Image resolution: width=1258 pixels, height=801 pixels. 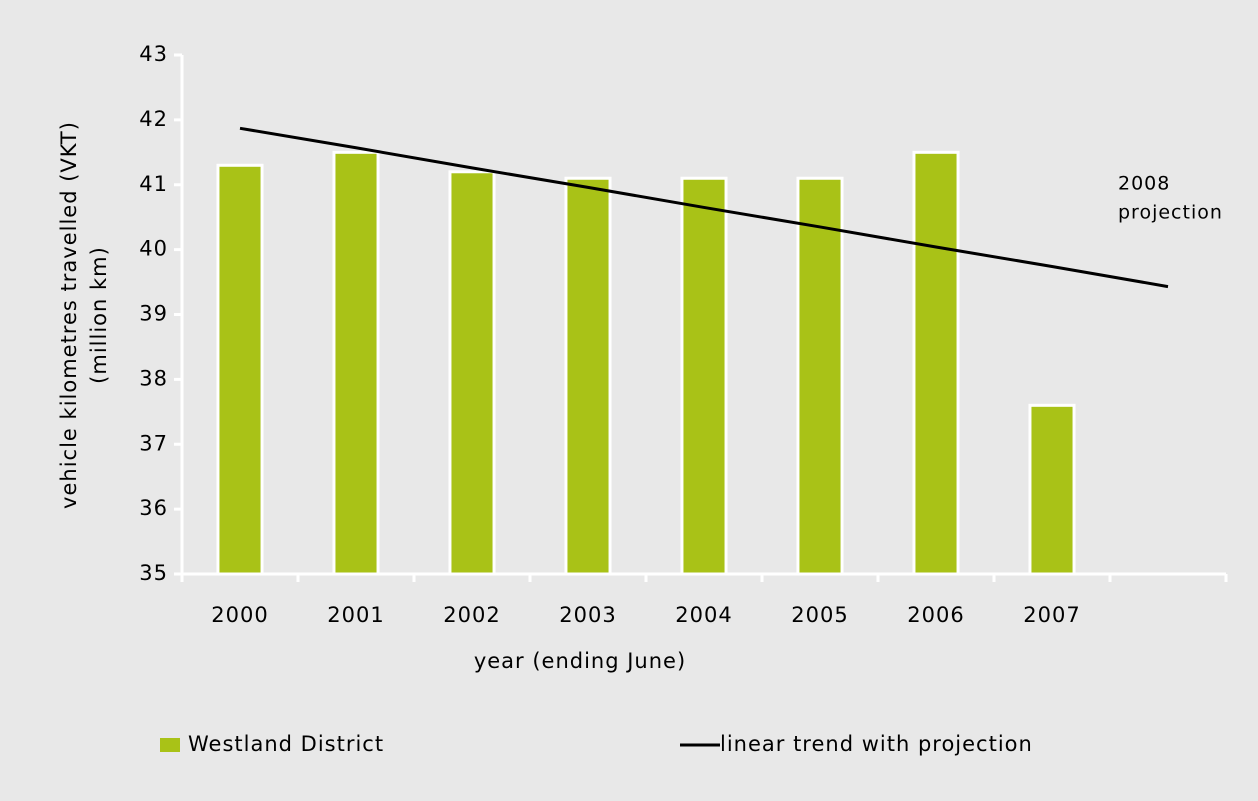 I want to click on y-tick-label: 35, so click(x=153, y=573).